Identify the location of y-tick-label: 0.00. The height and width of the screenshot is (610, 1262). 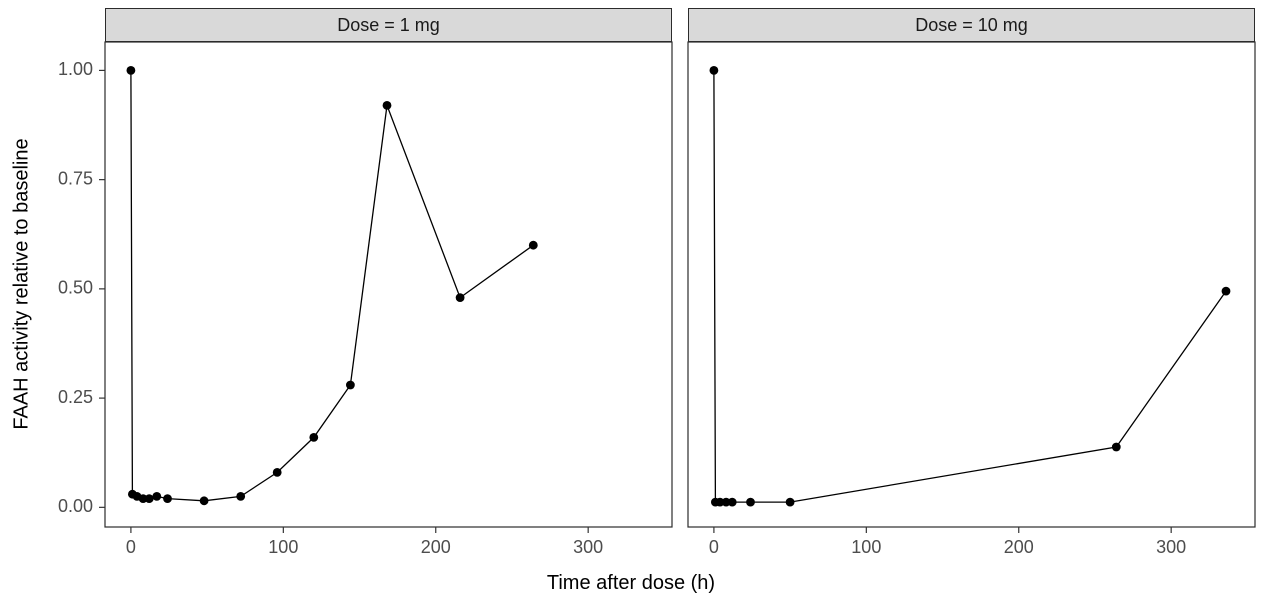
(75, 506).